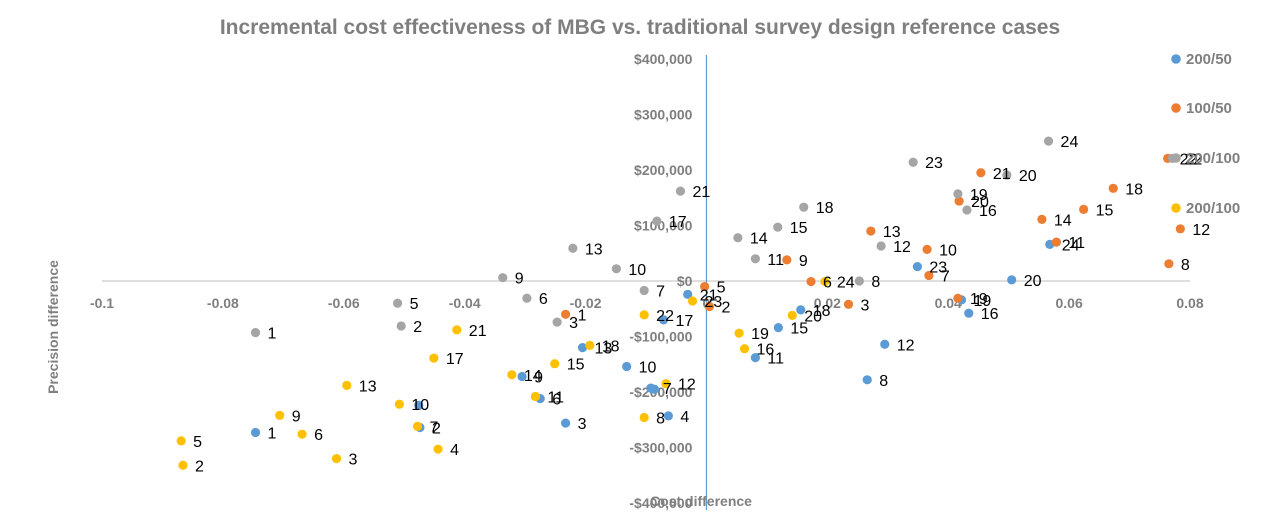 The height and width of the screenshot is (518, 1280). What do you see at coordinates (1193, 159) in the screenshot?
I see `data-label: 22` at bounding box center [1193, 159].